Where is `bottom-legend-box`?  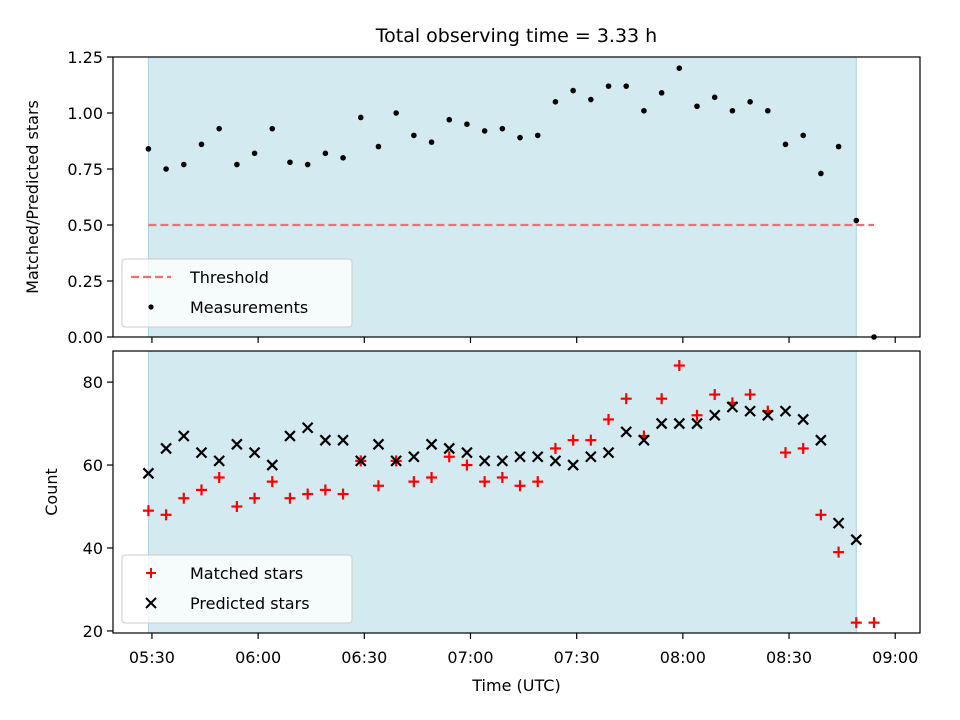 bottom-legend-box is located at coordinates (237, 589).